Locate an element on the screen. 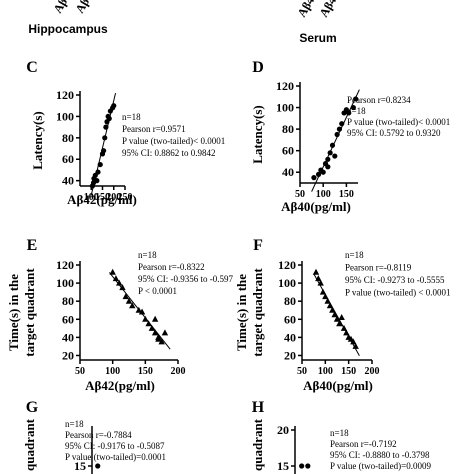  x-axis-label: Aβ42(pg/ml) is located at coordinates (102, 199).